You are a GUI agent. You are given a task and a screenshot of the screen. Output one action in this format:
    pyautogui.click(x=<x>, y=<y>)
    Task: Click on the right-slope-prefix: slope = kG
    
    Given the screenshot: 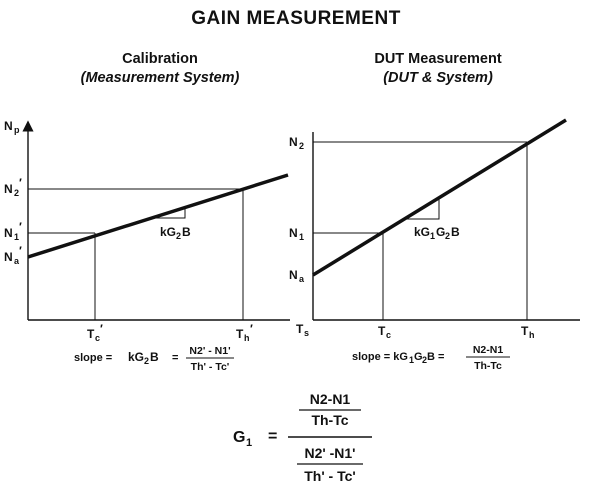 What is the action you would take?
    pyautogui.click(x=380, y=357)
    